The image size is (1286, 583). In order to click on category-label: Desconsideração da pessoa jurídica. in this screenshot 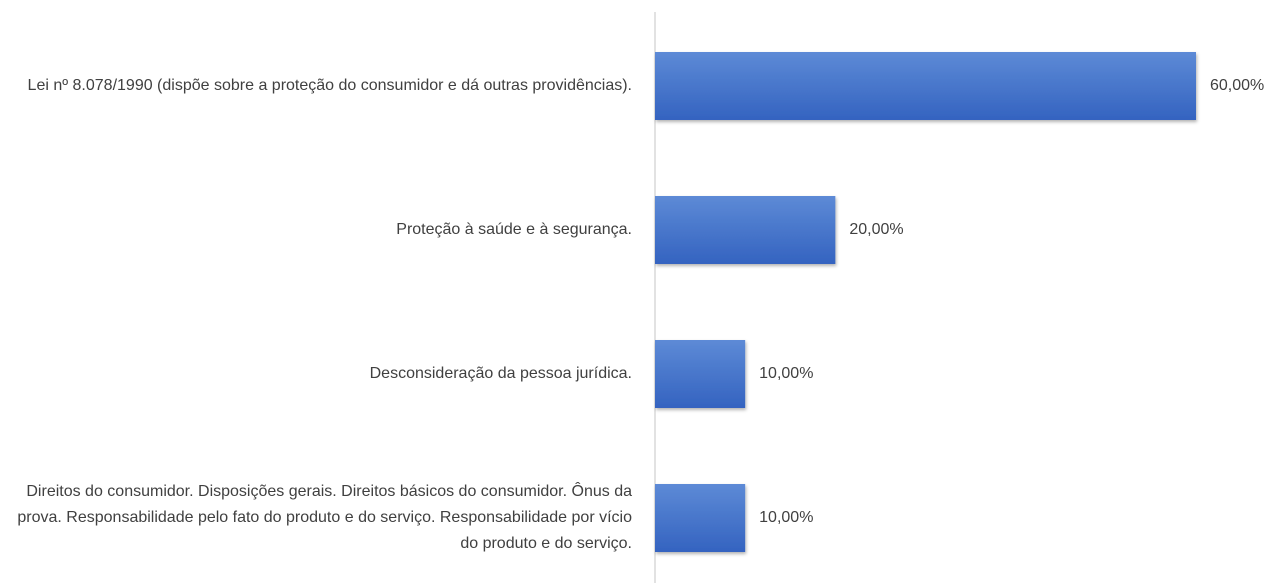, I will do `click(500, 373)`.